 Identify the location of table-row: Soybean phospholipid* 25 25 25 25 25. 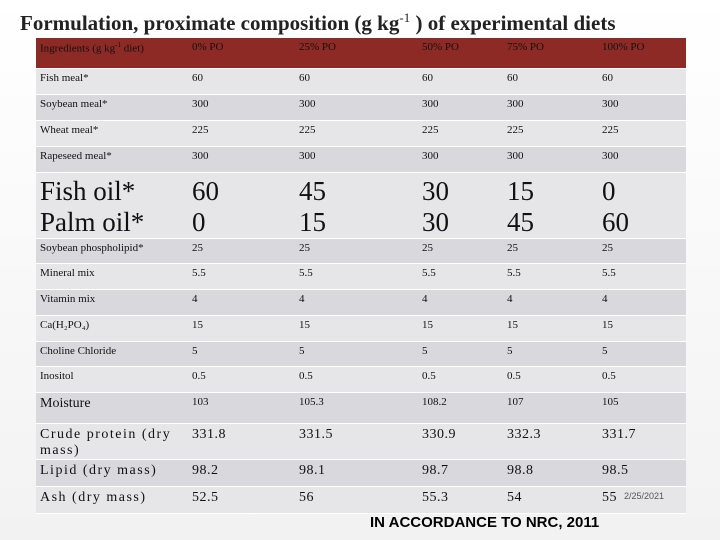
(361, 251).